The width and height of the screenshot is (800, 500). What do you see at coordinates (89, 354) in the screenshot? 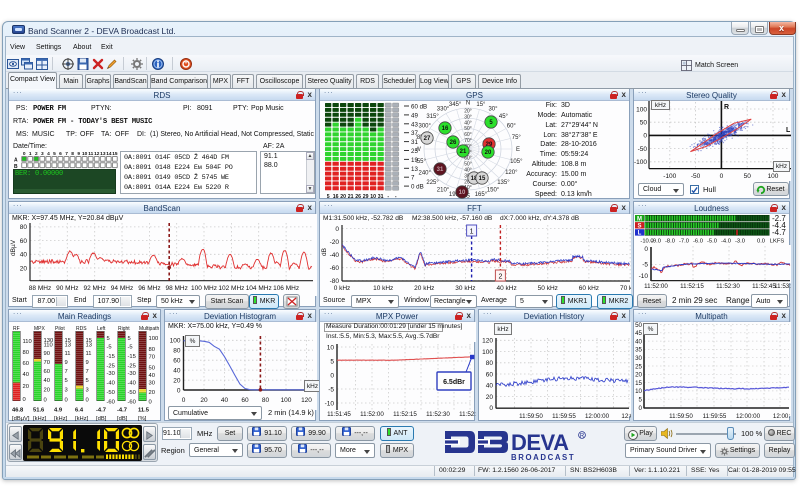
I see `svg-text: 11` at bounding box center [89, 354].